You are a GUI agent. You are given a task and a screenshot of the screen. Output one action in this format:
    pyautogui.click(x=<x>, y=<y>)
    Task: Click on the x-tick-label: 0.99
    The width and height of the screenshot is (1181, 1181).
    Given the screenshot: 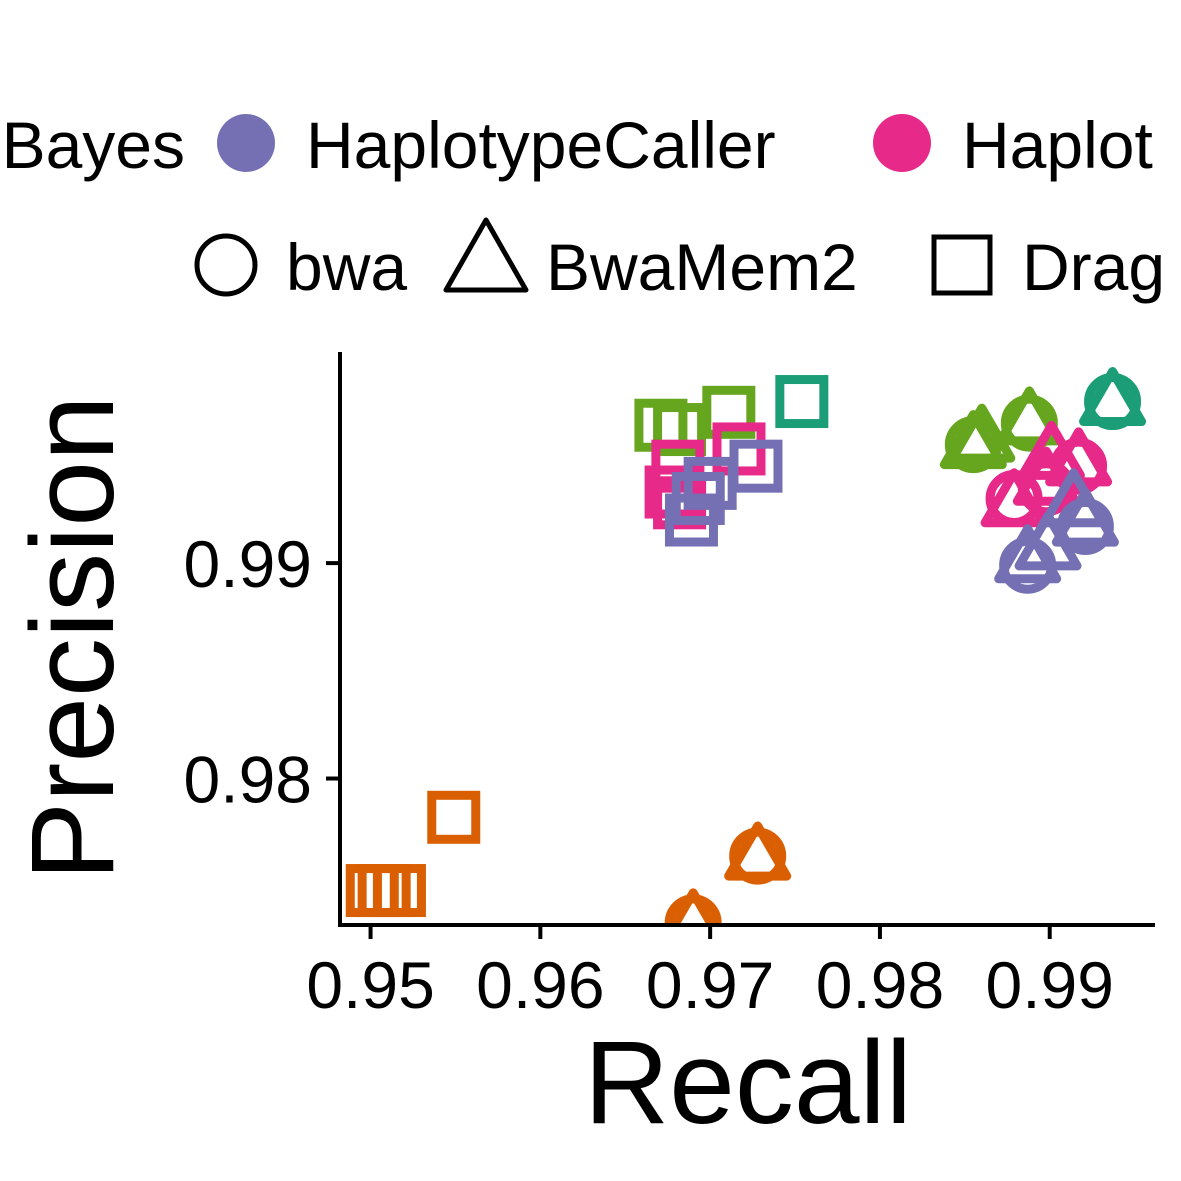 What is the action you would take?
    pyautogui.click(x=1049, y=985)
    